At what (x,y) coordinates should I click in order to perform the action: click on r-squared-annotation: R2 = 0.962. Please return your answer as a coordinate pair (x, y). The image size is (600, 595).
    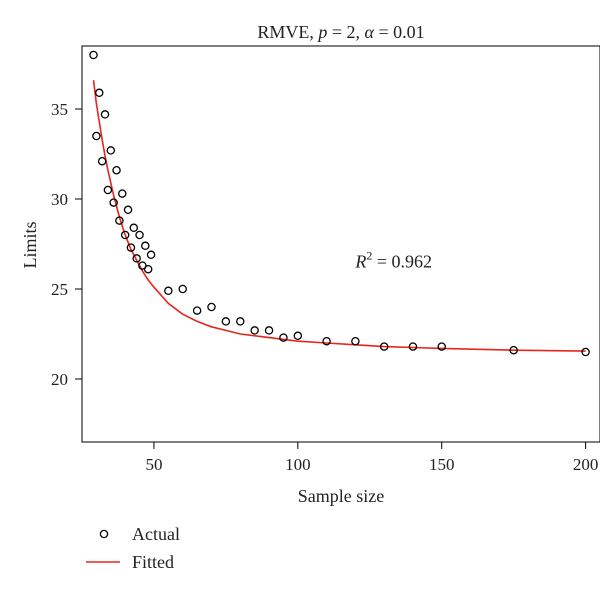
    Looking at the image, I should click on (393, 259).